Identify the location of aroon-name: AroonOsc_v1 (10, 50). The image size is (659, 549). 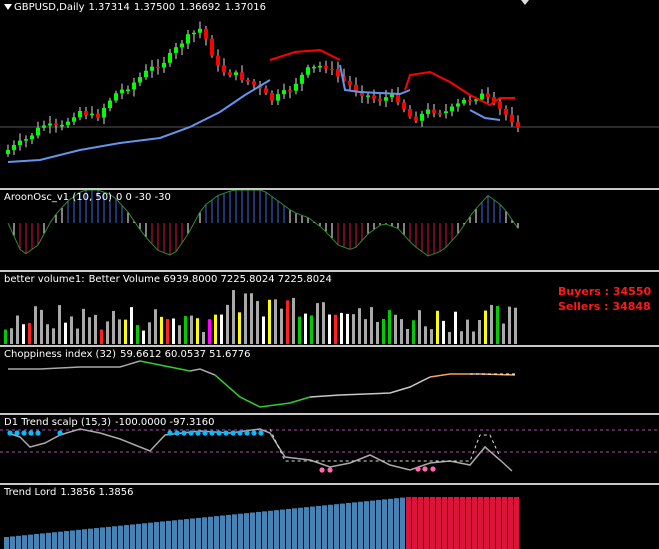
(58, 197).